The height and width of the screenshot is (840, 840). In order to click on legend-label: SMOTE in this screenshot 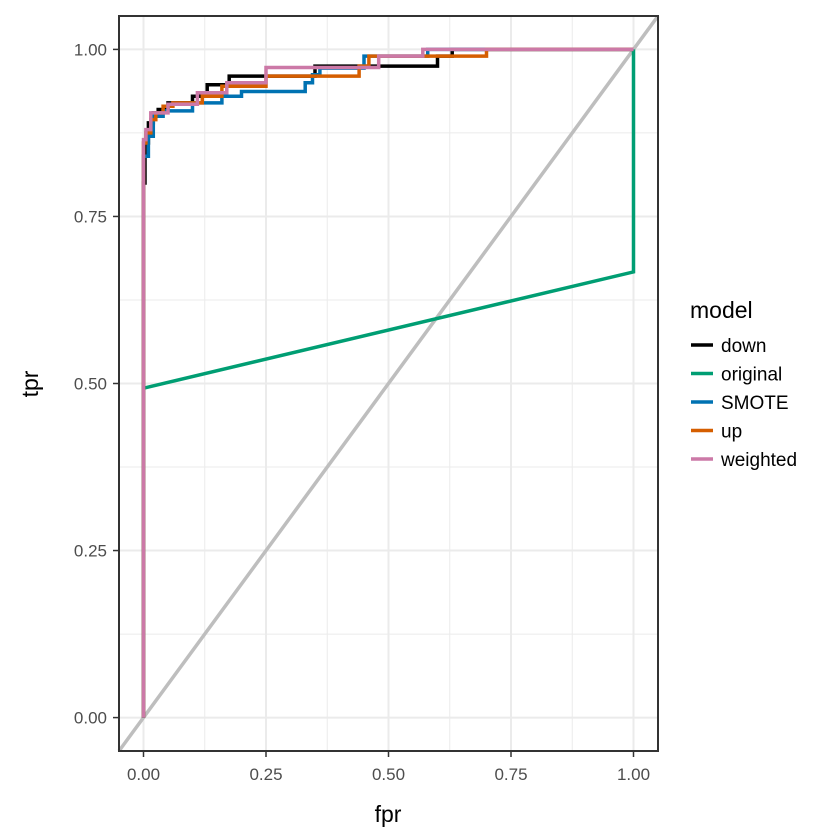, I will do `click(755, 403)`.